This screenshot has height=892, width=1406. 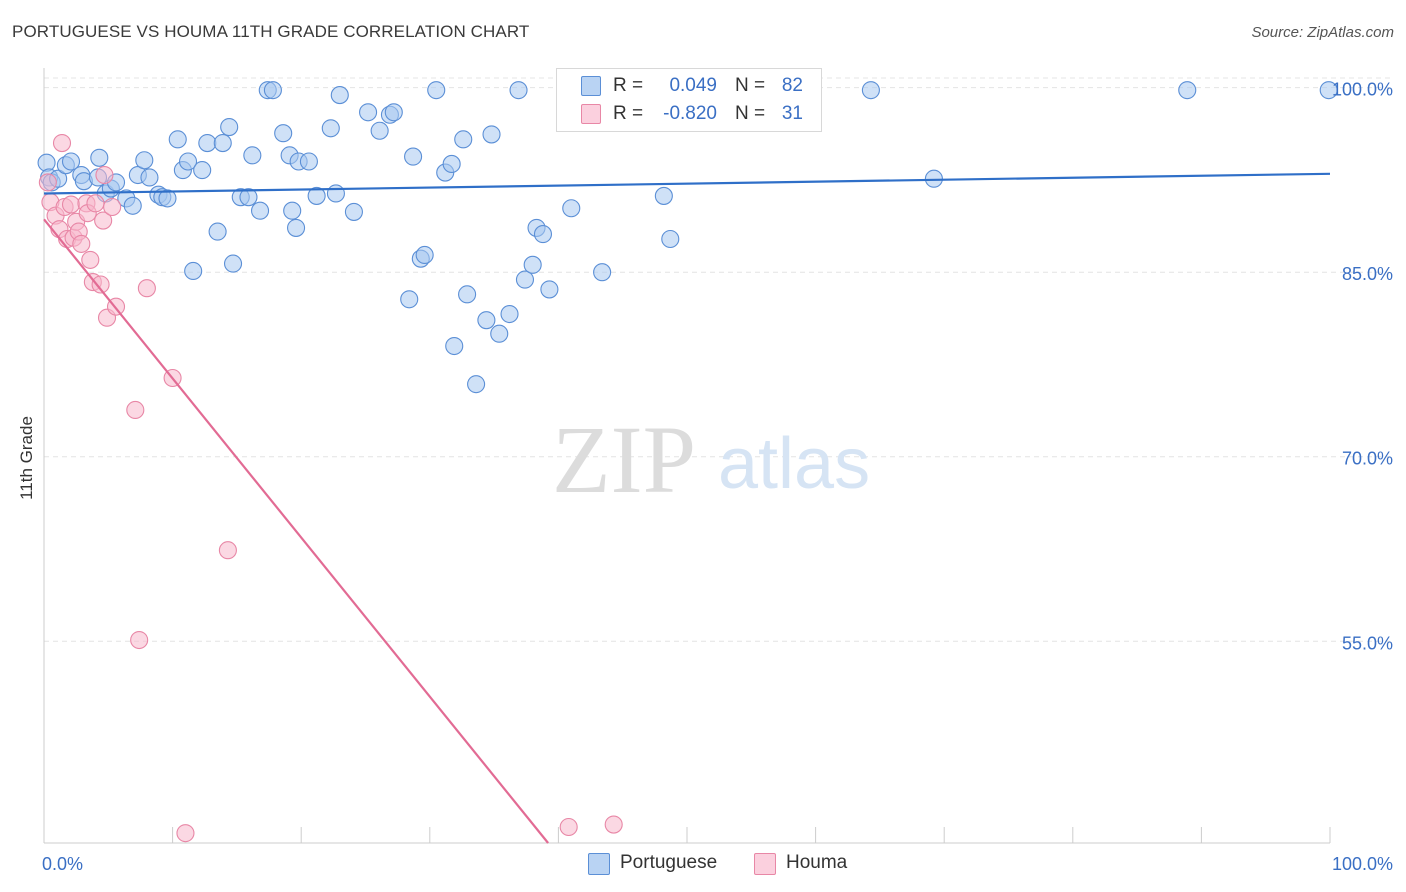 What do you see at coordinates (1367, 459) in the screenshot?
I see `y-tick-label: 70.0%` at bounding box center [1367, 459].